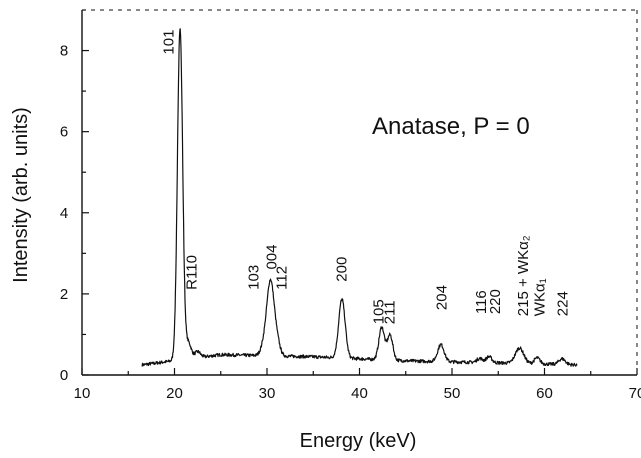  Describe the element at coordinates (64, 294) in the screenshot. I see `y-tick-label: 2` at that location.